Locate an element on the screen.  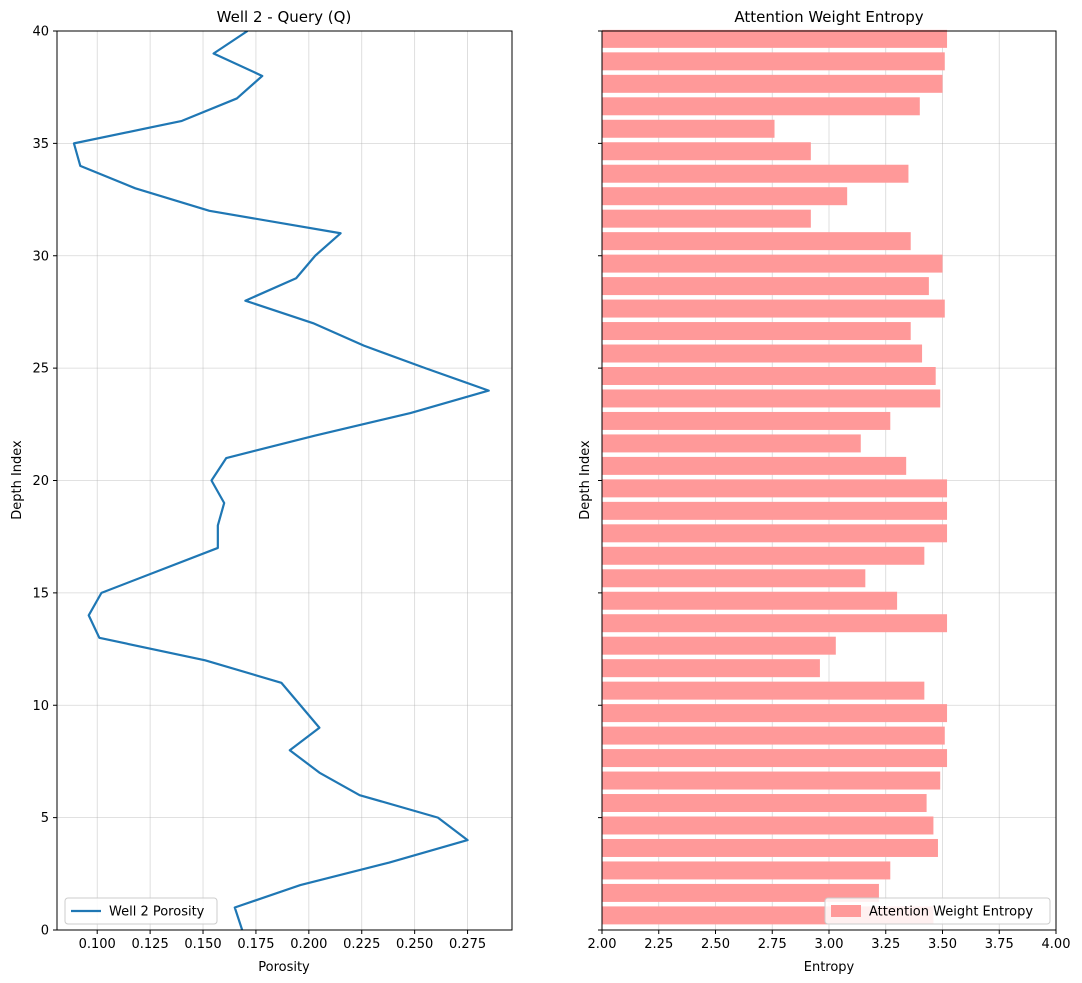
entropy-y-ticks is located at coordinates (600, 480).